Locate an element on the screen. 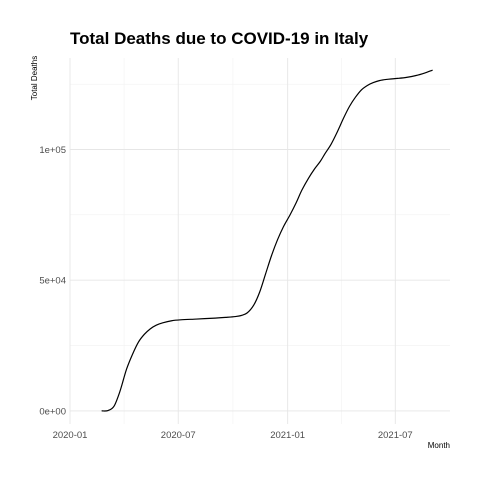 This screenshot has width=480, height=480. x-axis-title: Month is located at coordinates (439, 445).